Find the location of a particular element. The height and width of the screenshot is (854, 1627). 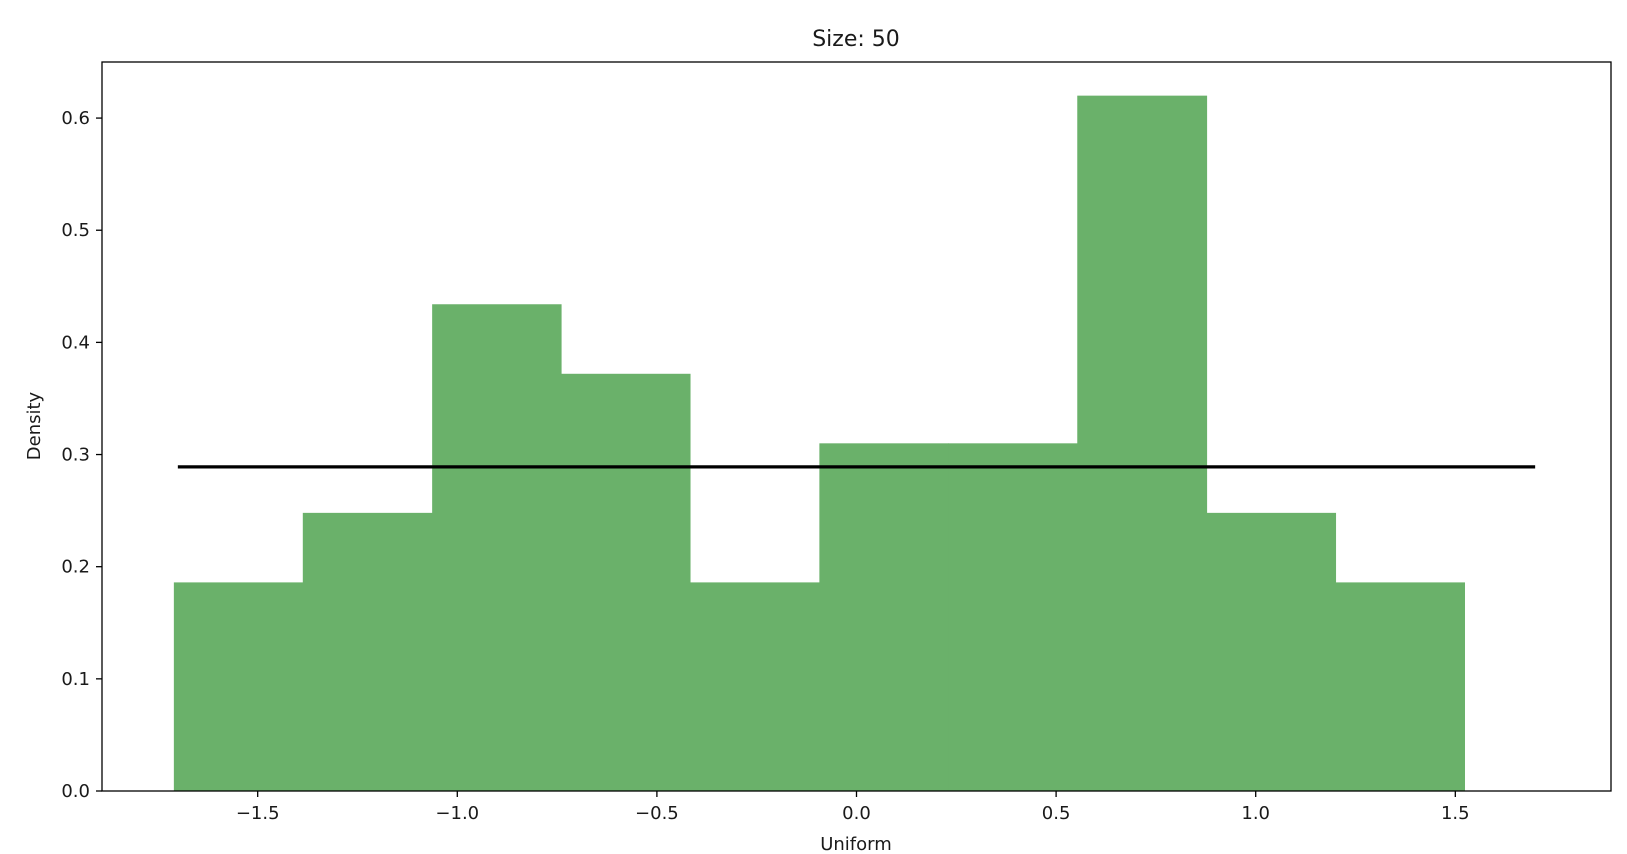

y-tick-label: 0.1 is located at coordinates (75, 679).